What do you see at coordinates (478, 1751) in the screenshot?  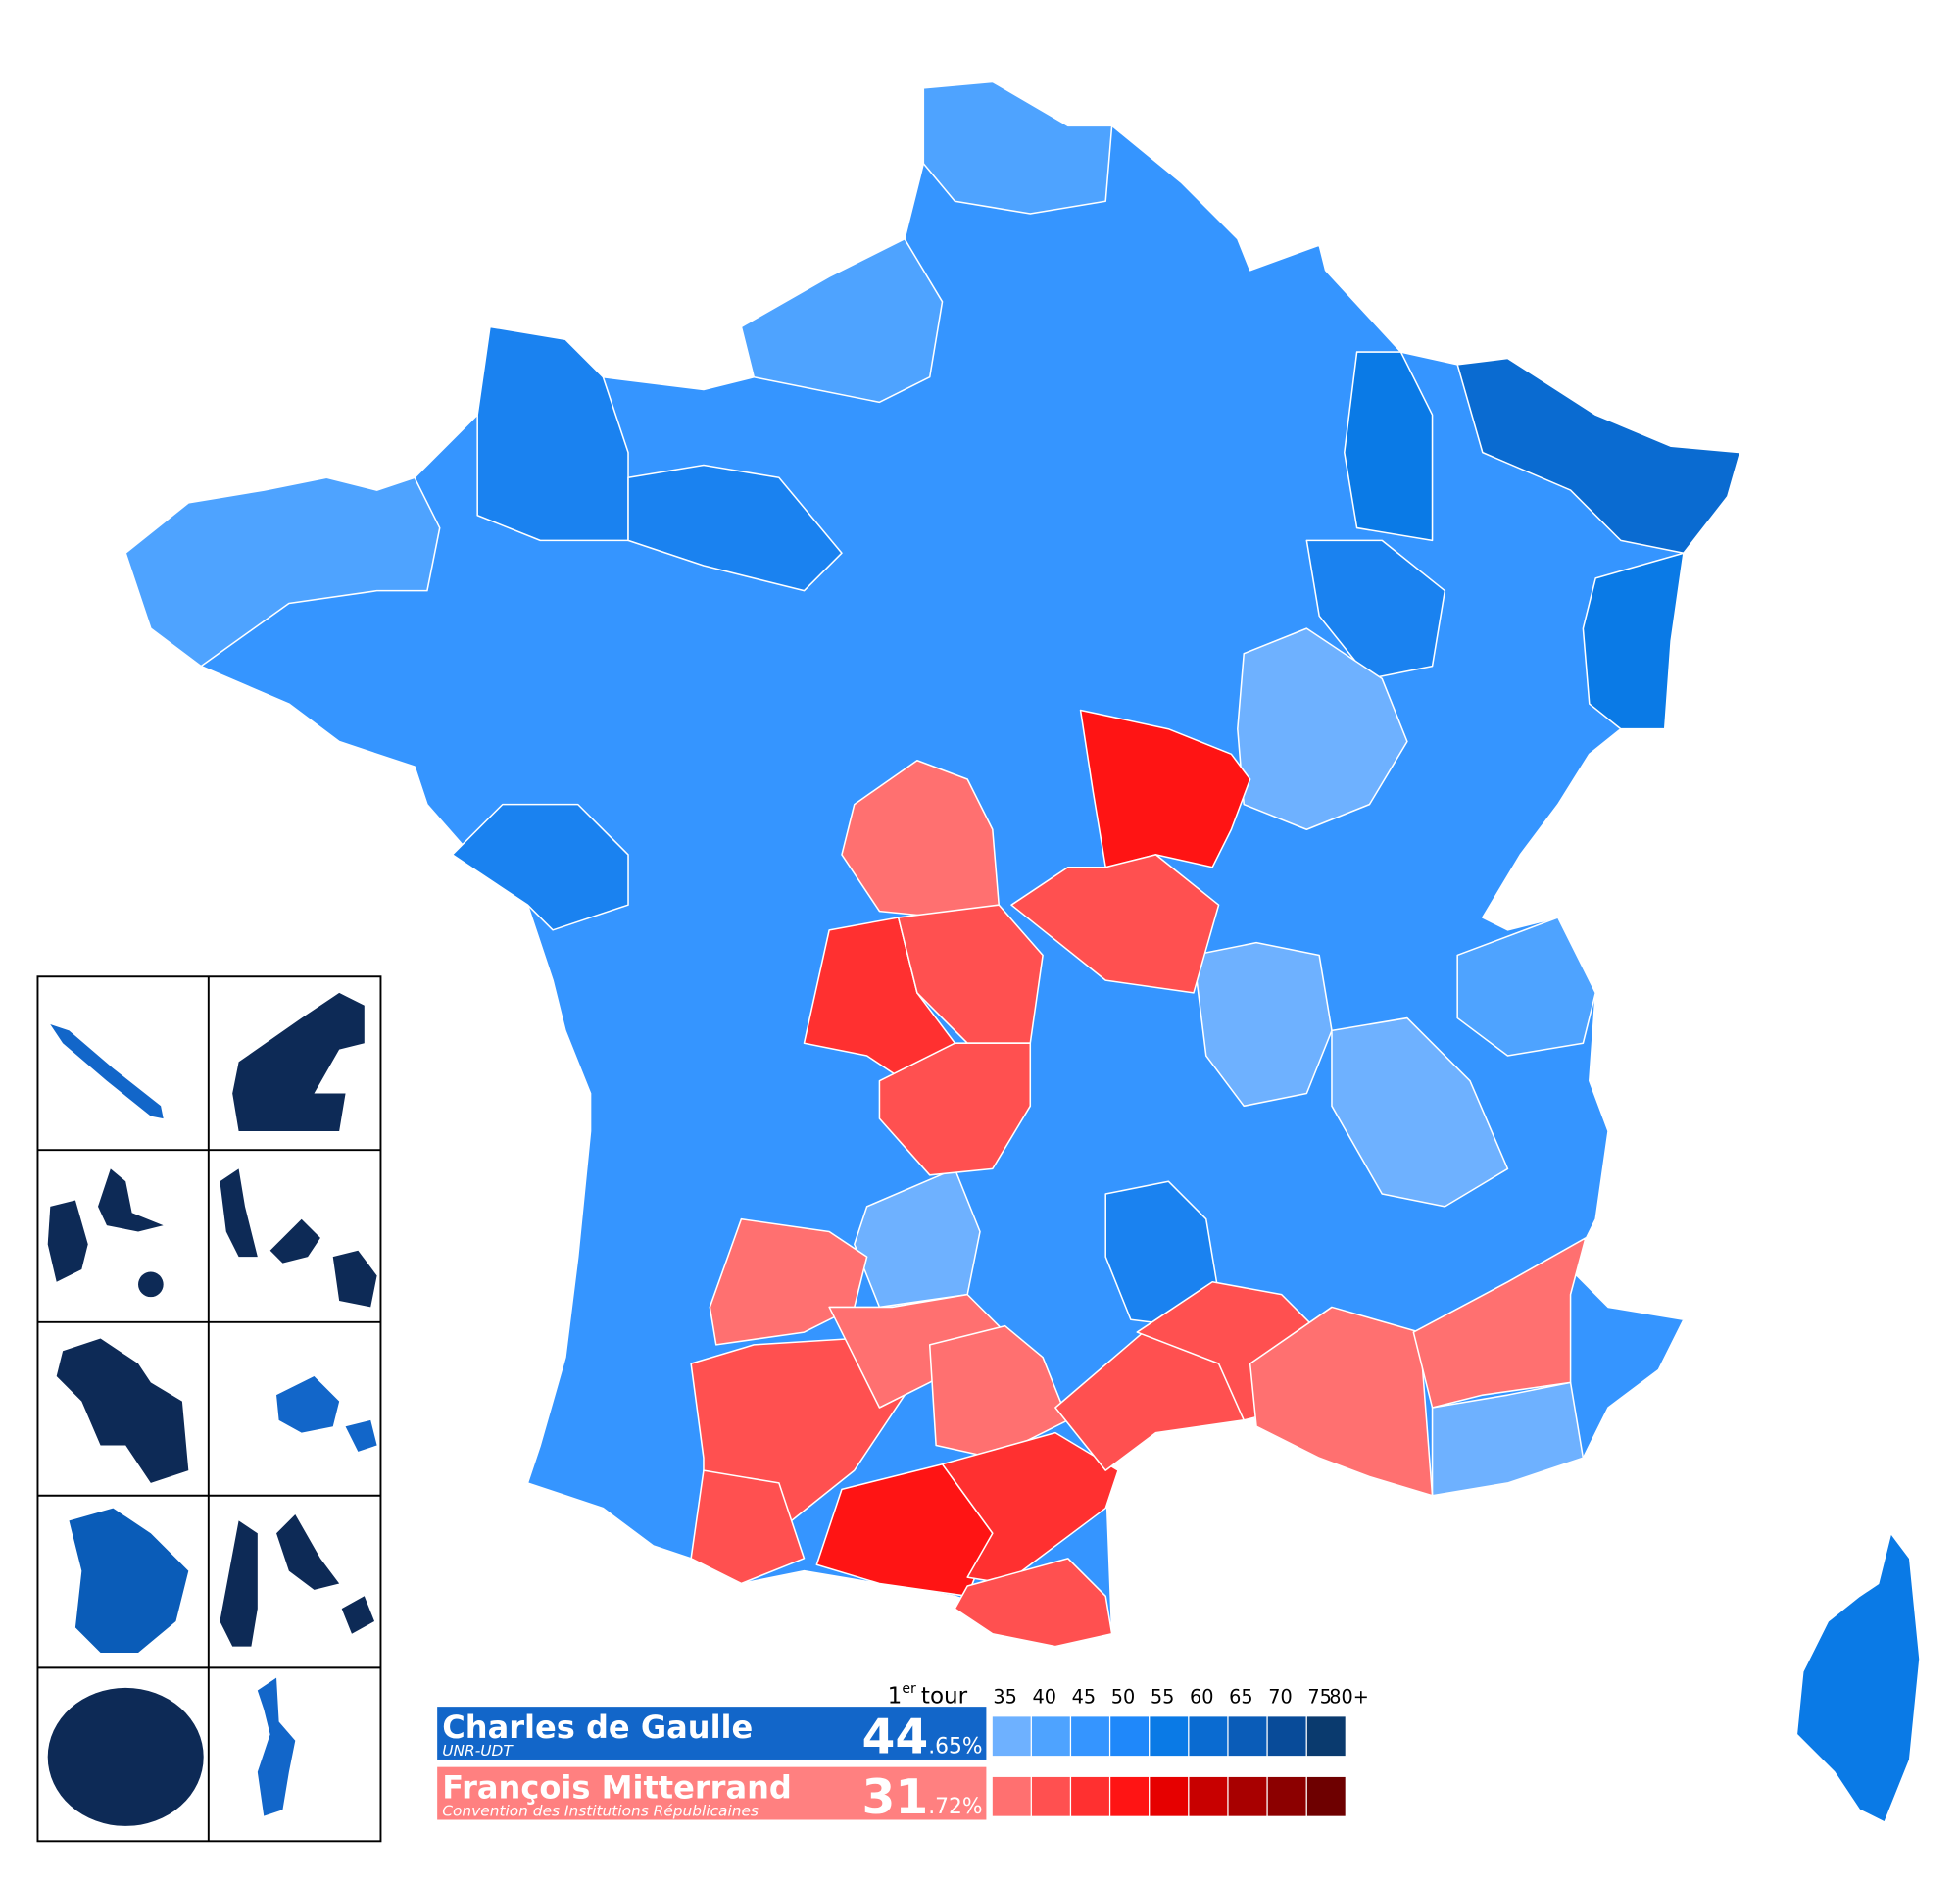 I see `candidate-party: UNR-UDT` at bounding box center [478, 1751].